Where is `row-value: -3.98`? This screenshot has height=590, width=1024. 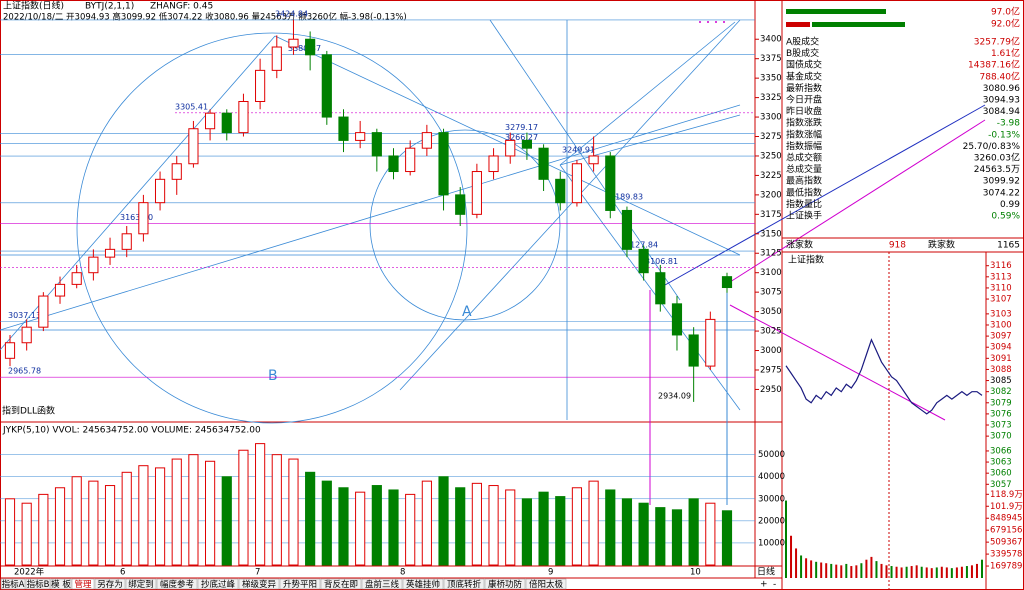
row-value: -3.98 is located at coordinates (1009, 124).